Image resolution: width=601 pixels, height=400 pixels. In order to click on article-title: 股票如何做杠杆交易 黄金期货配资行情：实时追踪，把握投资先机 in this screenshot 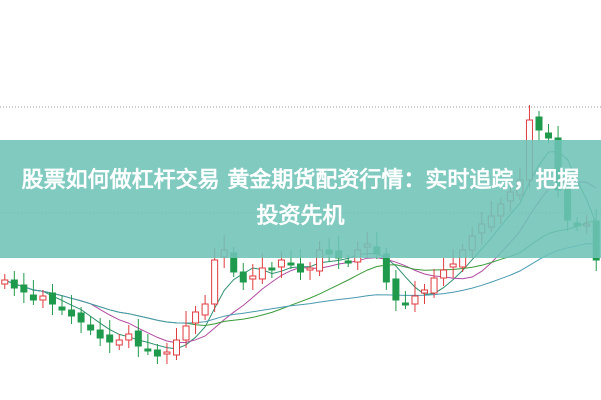, I will do `click(300, 198)`.